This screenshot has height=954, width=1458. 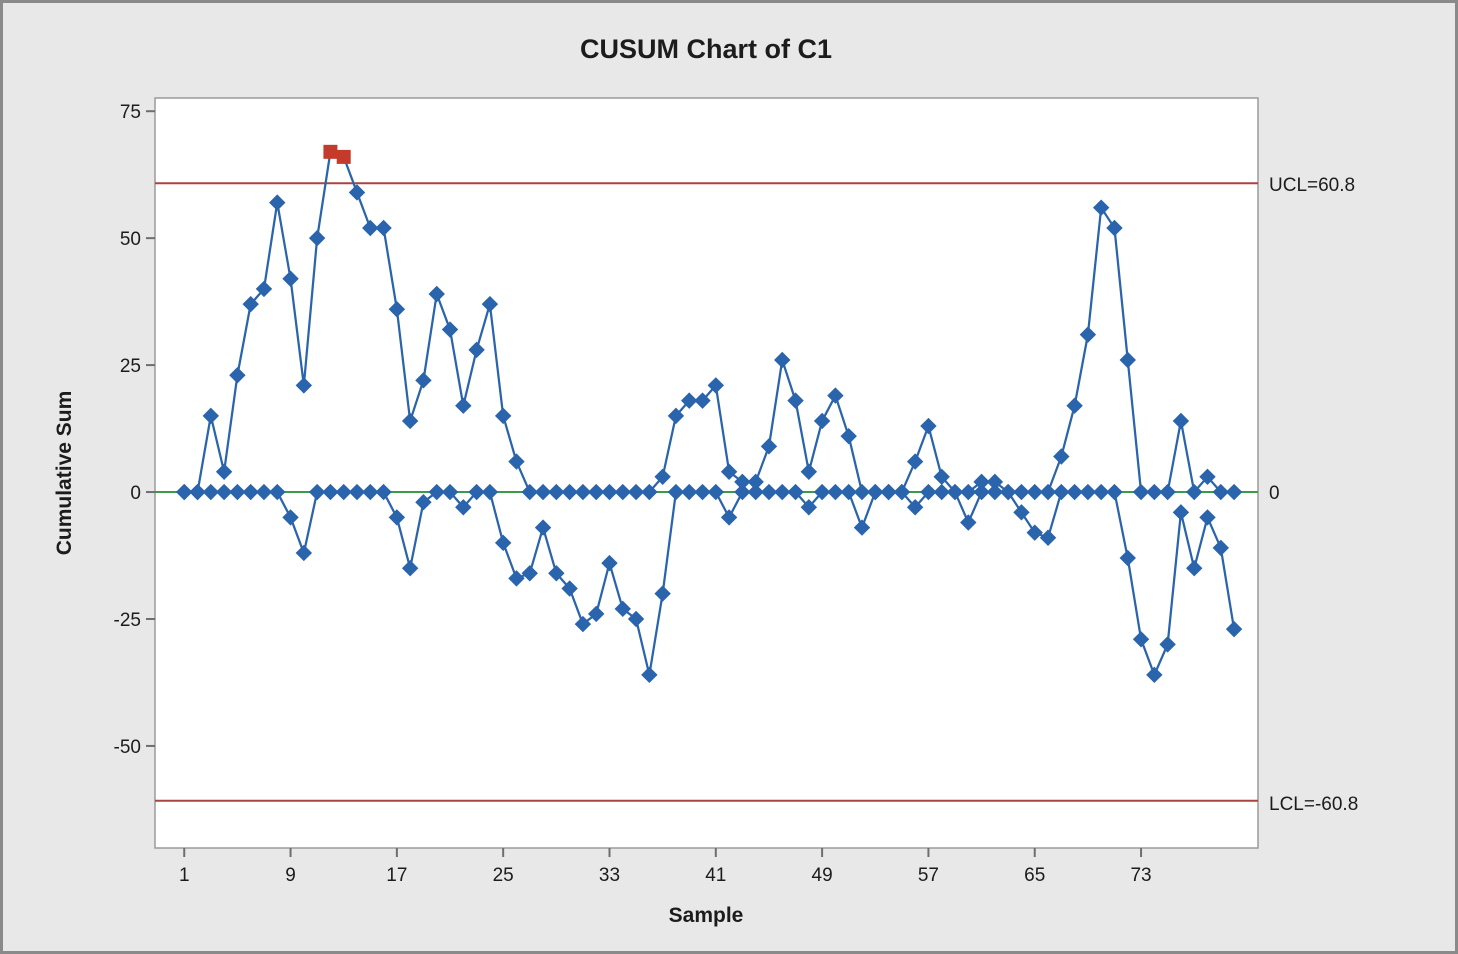 I want to click on y-tick-label: -50, so click(x=127, y=747).